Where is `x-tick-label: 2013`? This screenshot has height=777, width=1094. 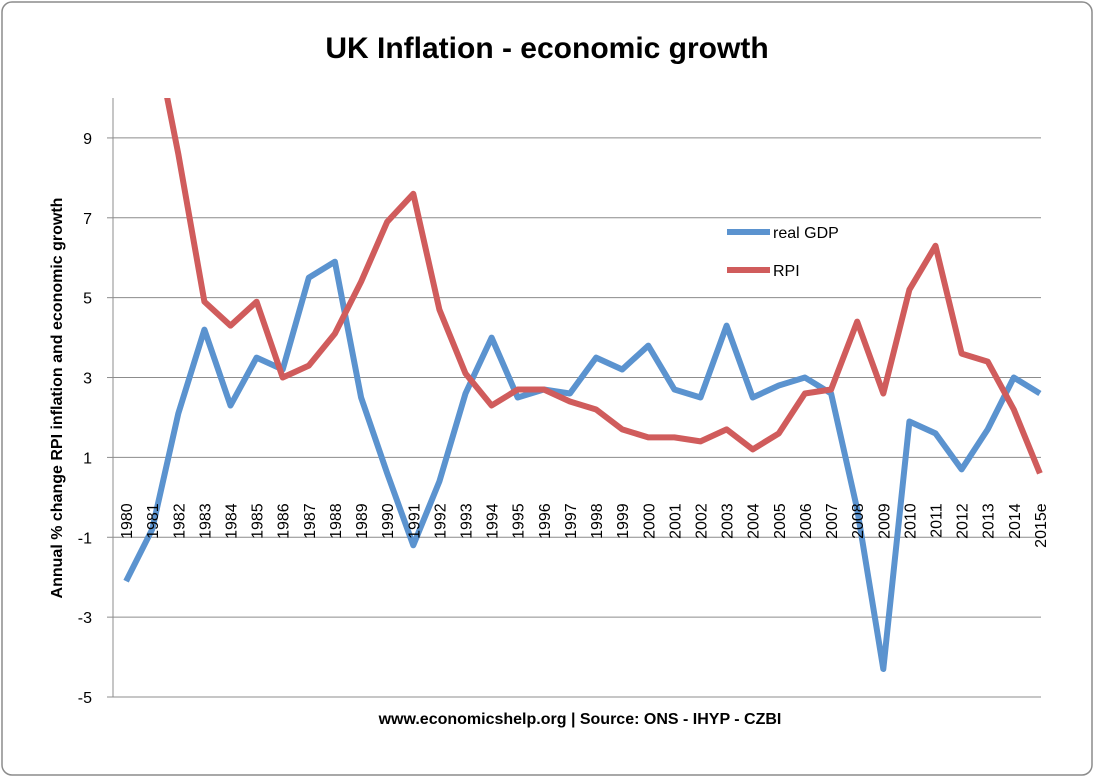 x-tick-label: 2013 is located at coordinates (989, 521).